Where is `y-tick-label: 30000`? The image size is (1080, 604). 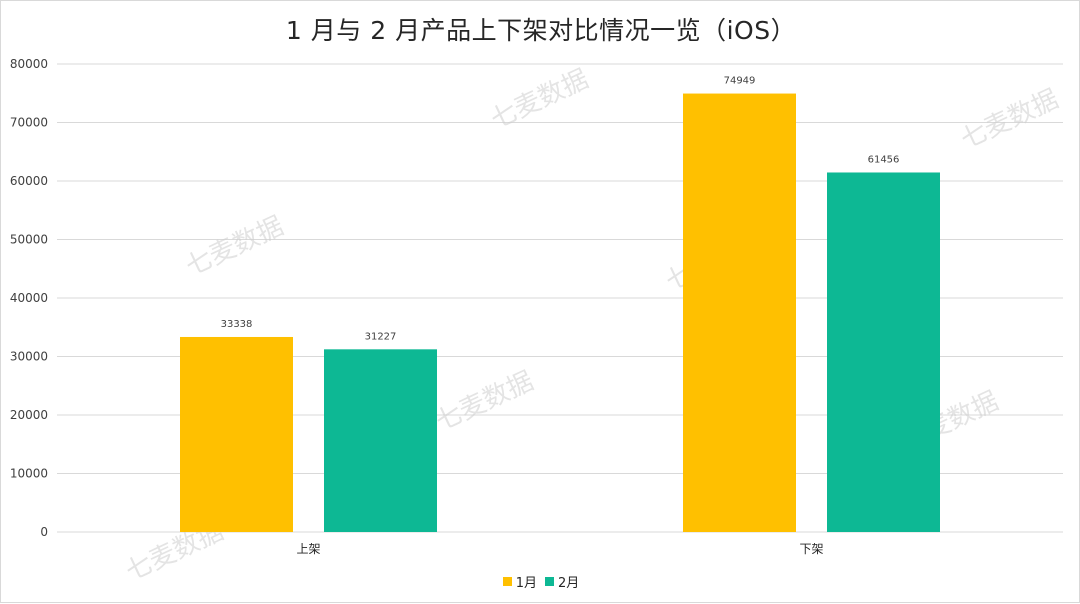 y-tick-label: 30000 is located at coordinates (29, 357).